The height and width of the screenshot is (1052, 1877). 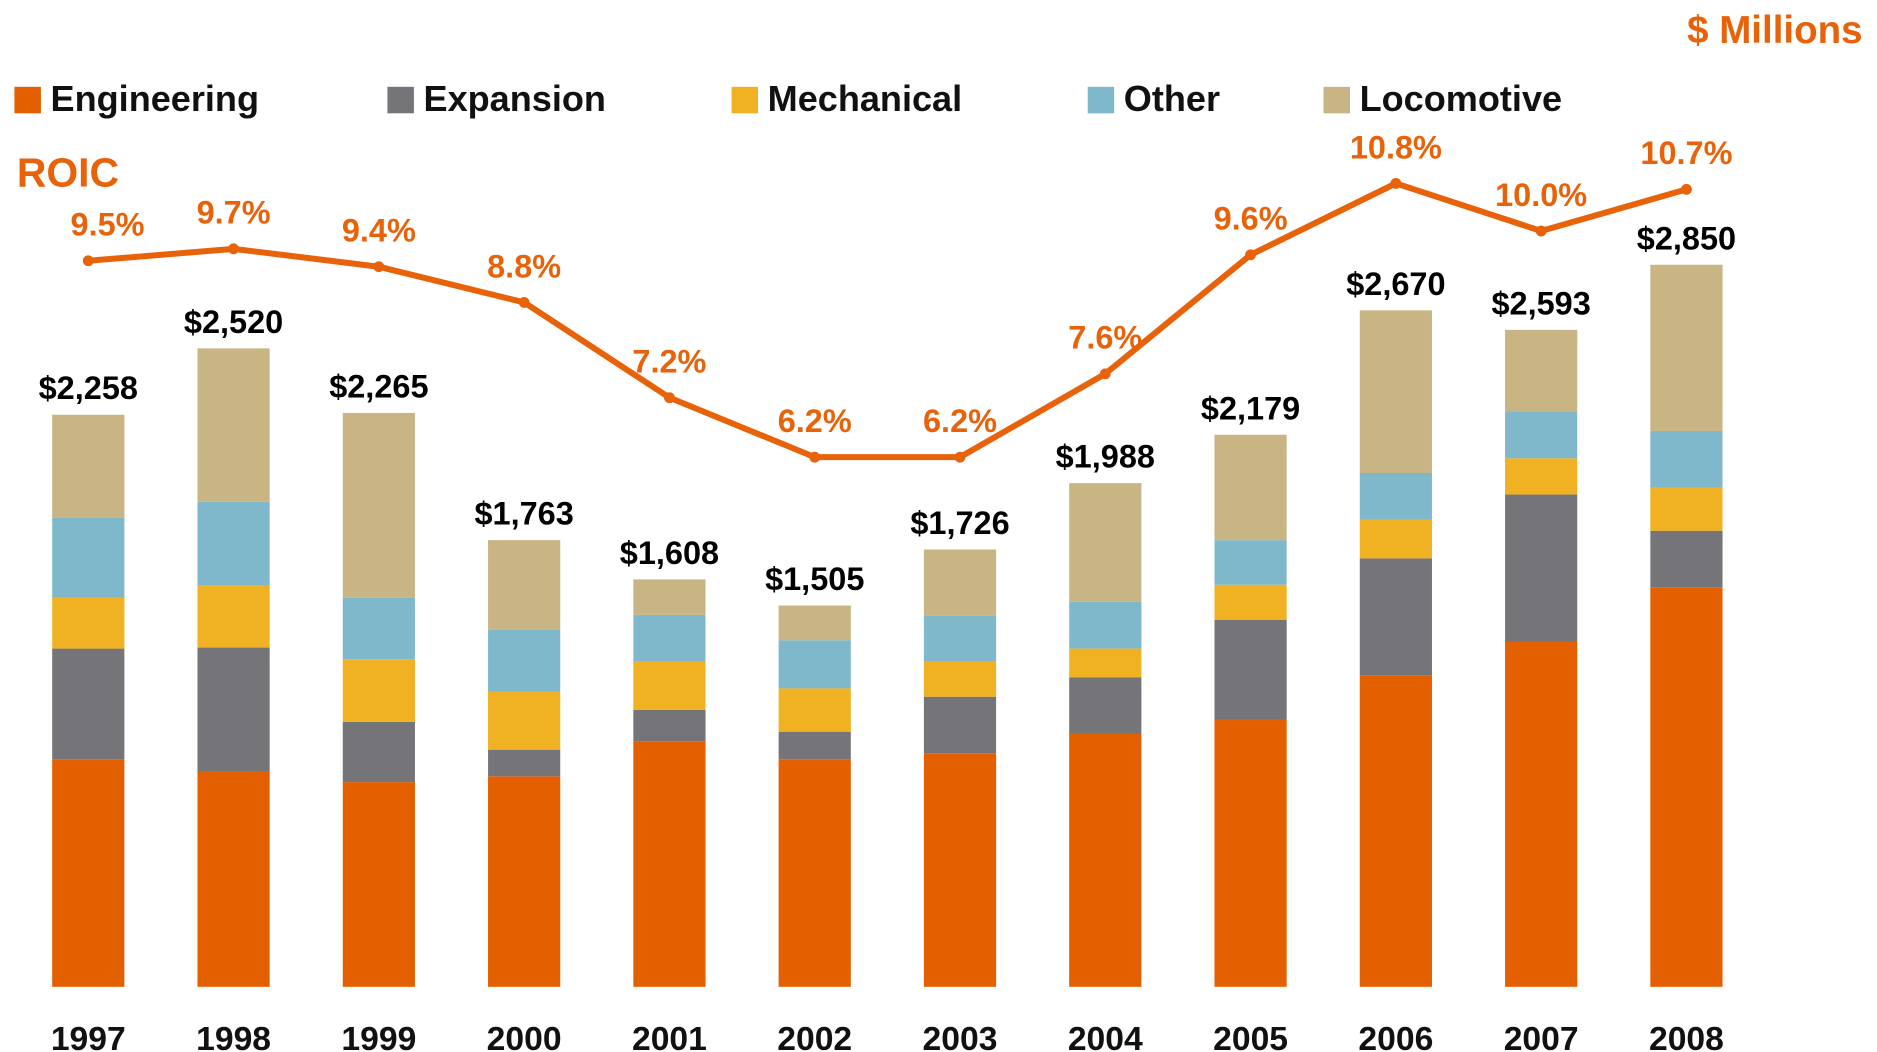 I want to click on roic-label: 9.6%, so click(x=1251, y=219).